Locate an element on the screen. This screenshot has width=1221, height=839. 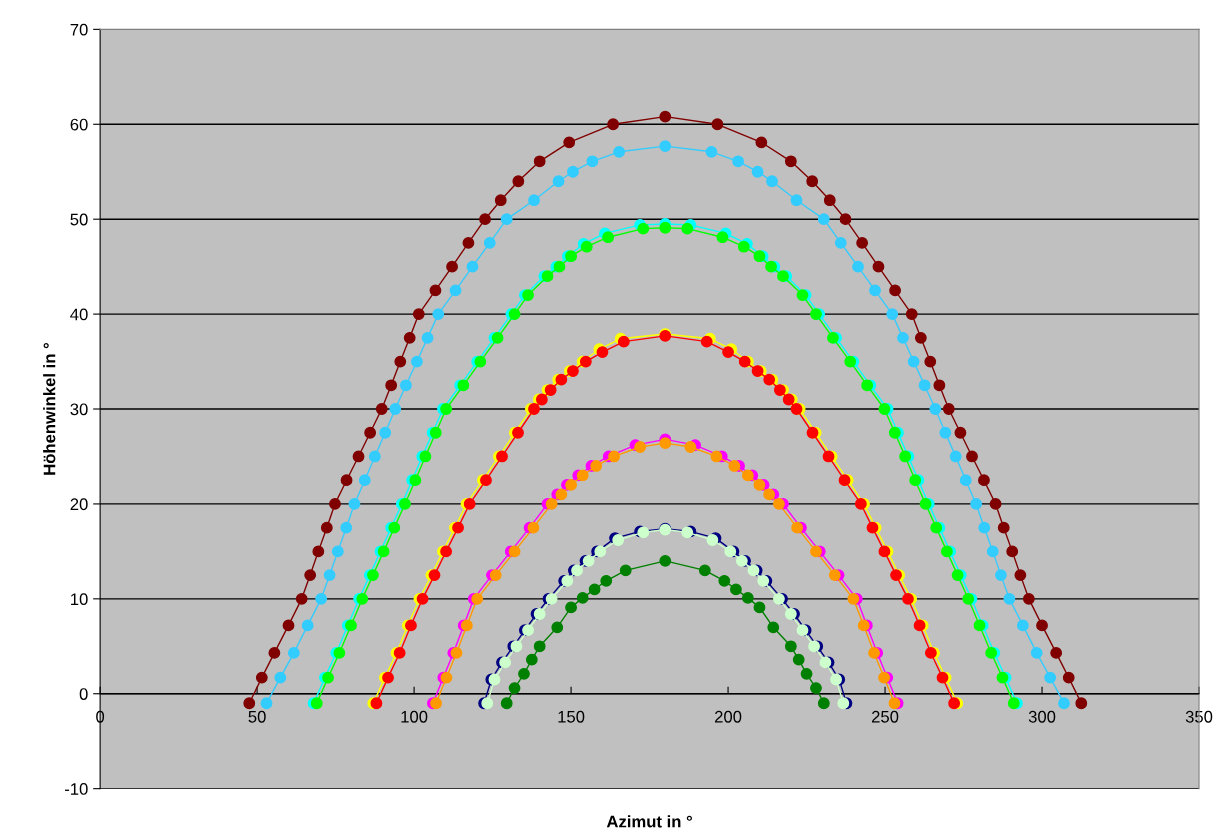
x-axis-title: Azimut in ° is located at coordinates (649, 821).